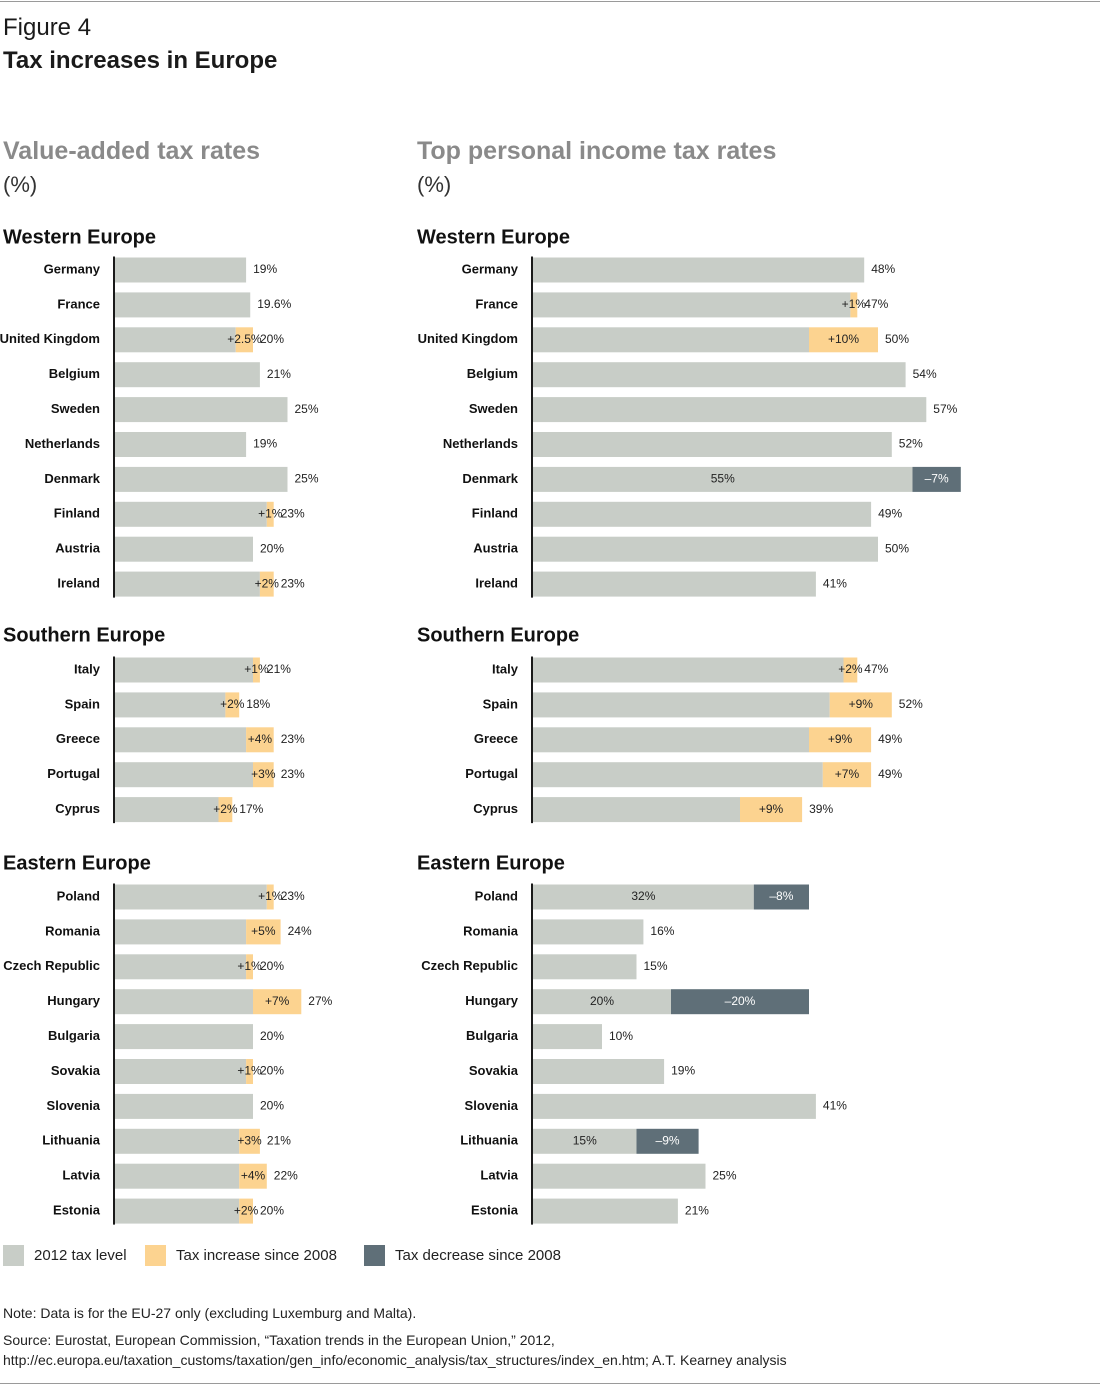  Describe the element at coordinates (177, 1176) in the screenshot. I see `vat-latvia-level-bar` at that location.